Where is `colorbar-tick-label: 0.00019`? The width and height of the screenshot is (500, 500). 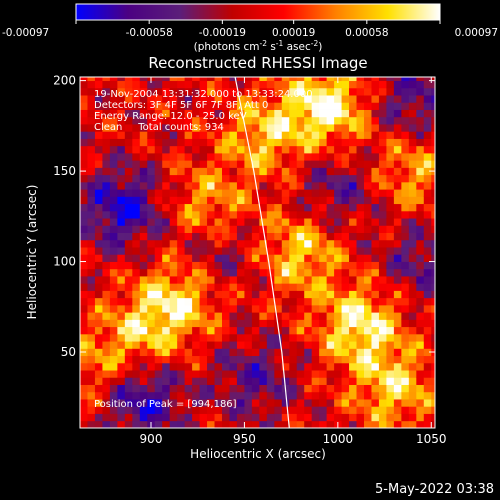
colorbar-tick-label: 0.00019 is located at coordinates (293, 33).